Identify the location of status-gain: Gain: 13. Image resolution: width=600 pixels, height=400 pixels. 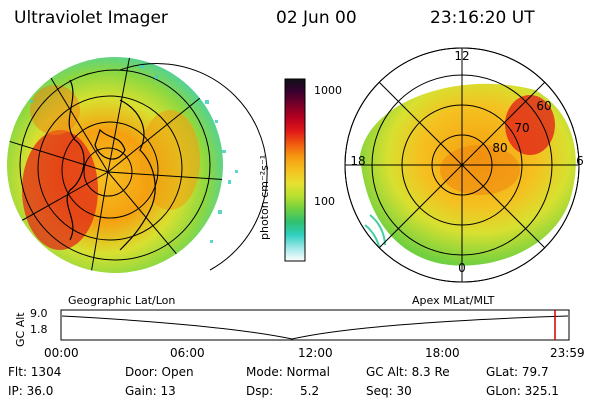
(150, 391).